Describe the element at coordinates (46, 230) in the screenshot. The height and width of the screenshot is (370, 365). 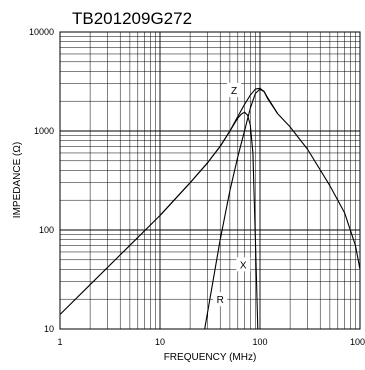
I see `y-tick-label: 100` at that location.